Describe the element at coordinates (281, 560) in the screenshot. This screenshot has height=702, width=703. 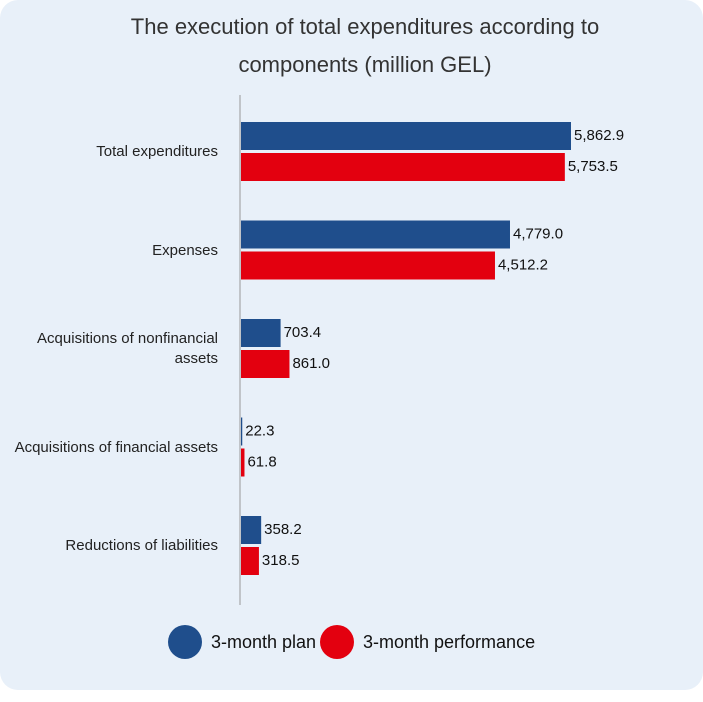
I see `value-label: 318.5` at that location.